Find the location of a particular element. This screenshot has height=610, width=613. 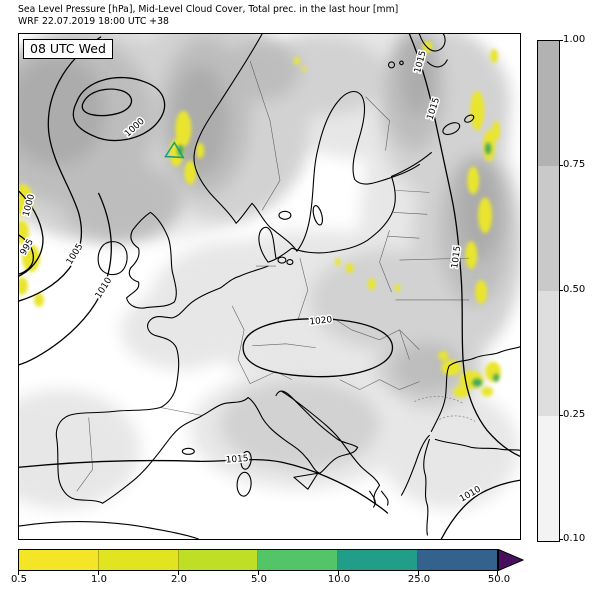

cloud-cover-colorbar is located at coordinates (548, 291).